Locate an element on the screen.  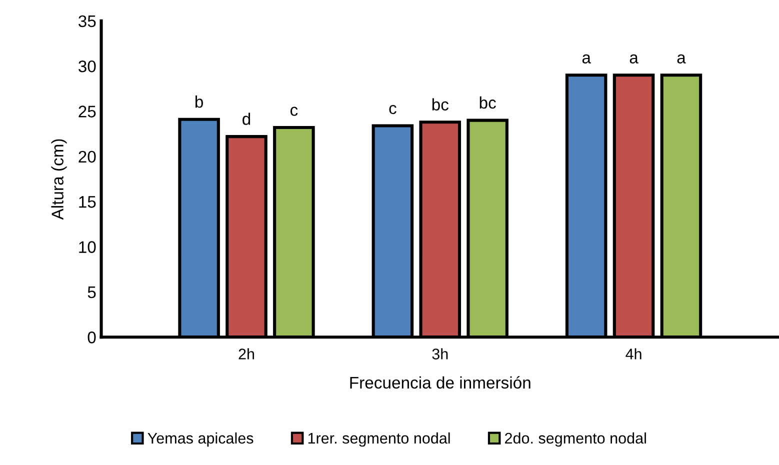
y-tick-label: 10 is located at coordinates (87, 247).